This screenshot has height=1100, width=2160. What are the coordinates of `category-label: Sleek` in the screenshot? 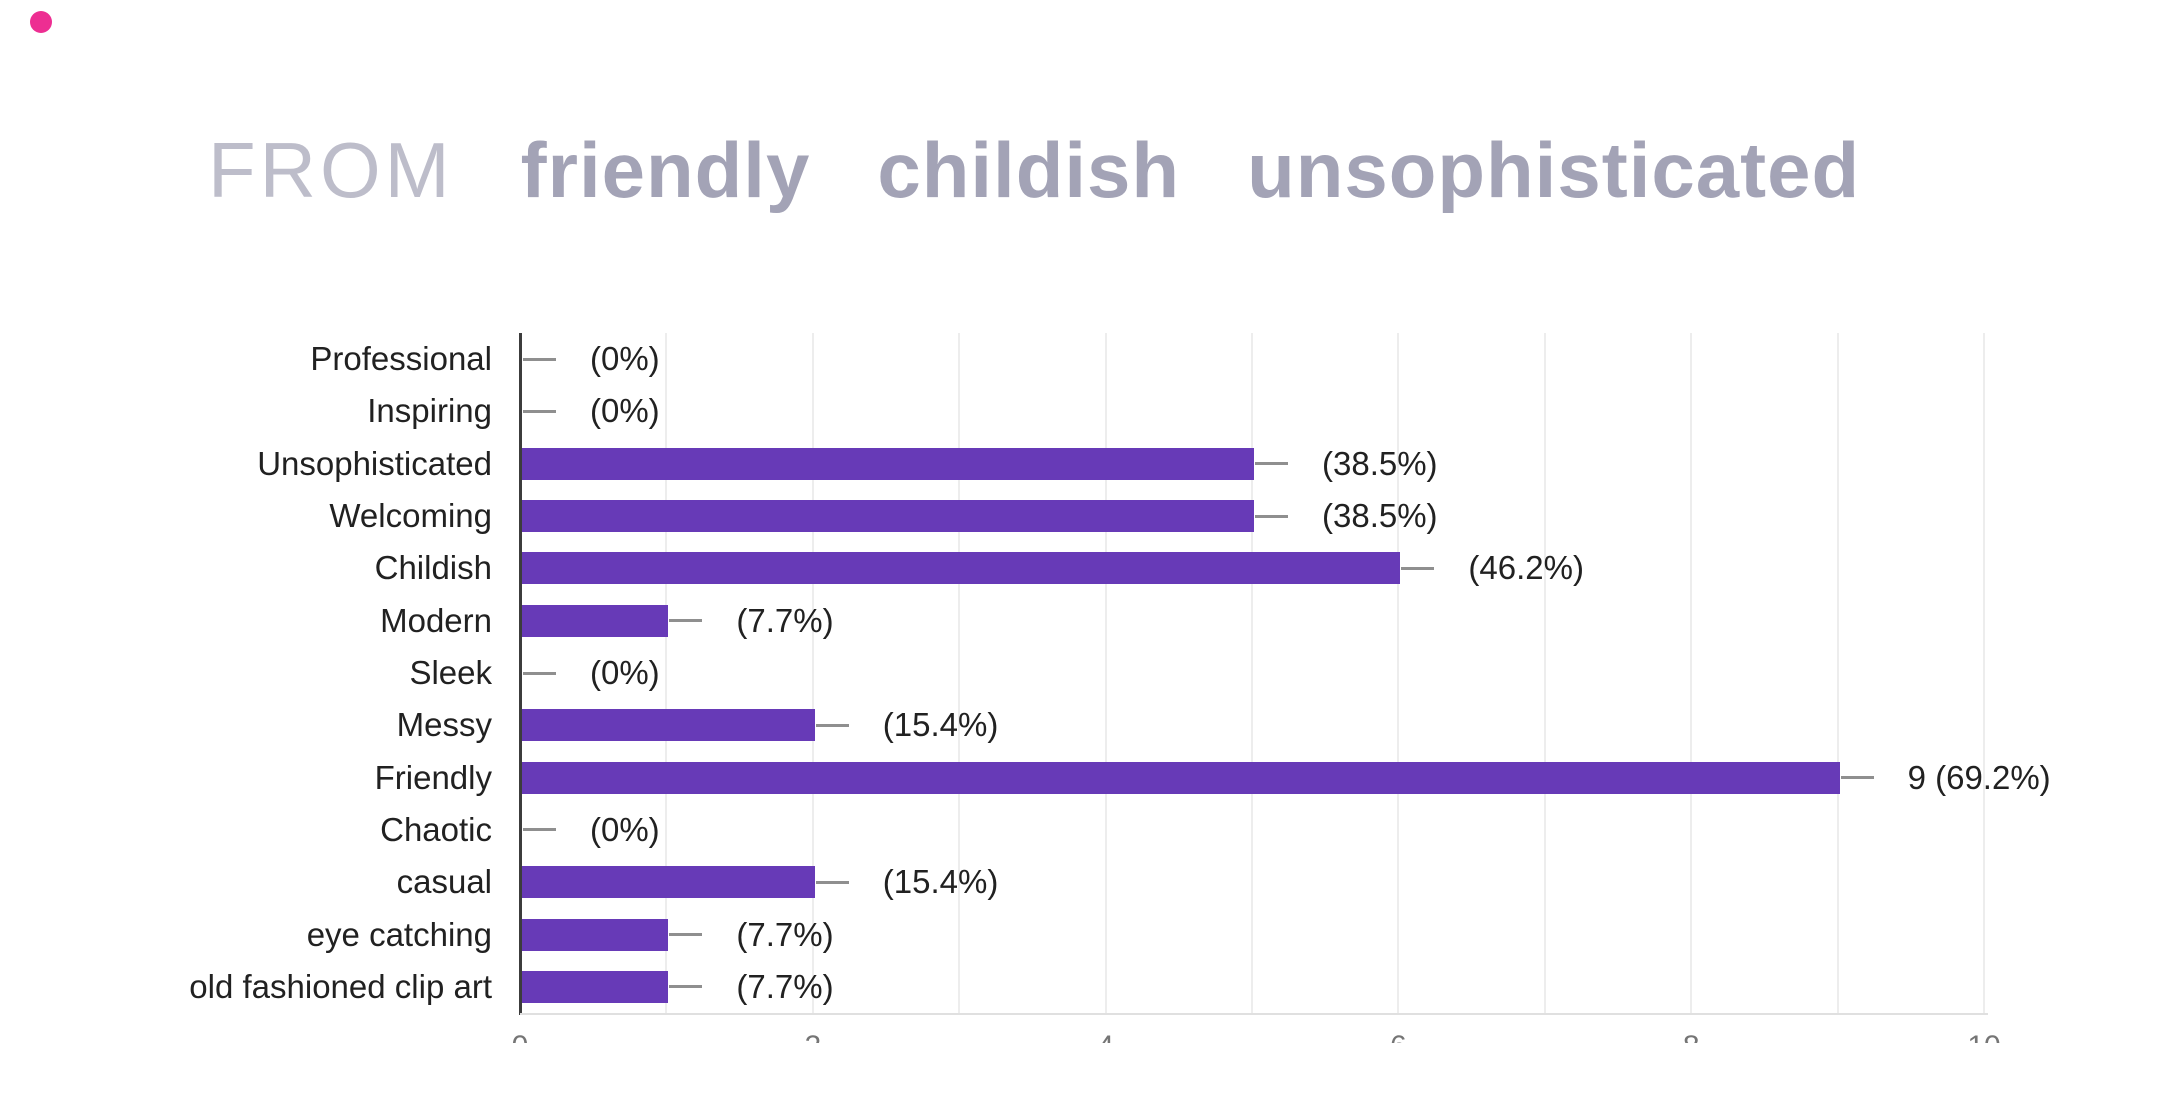 It's located at (450, 672).